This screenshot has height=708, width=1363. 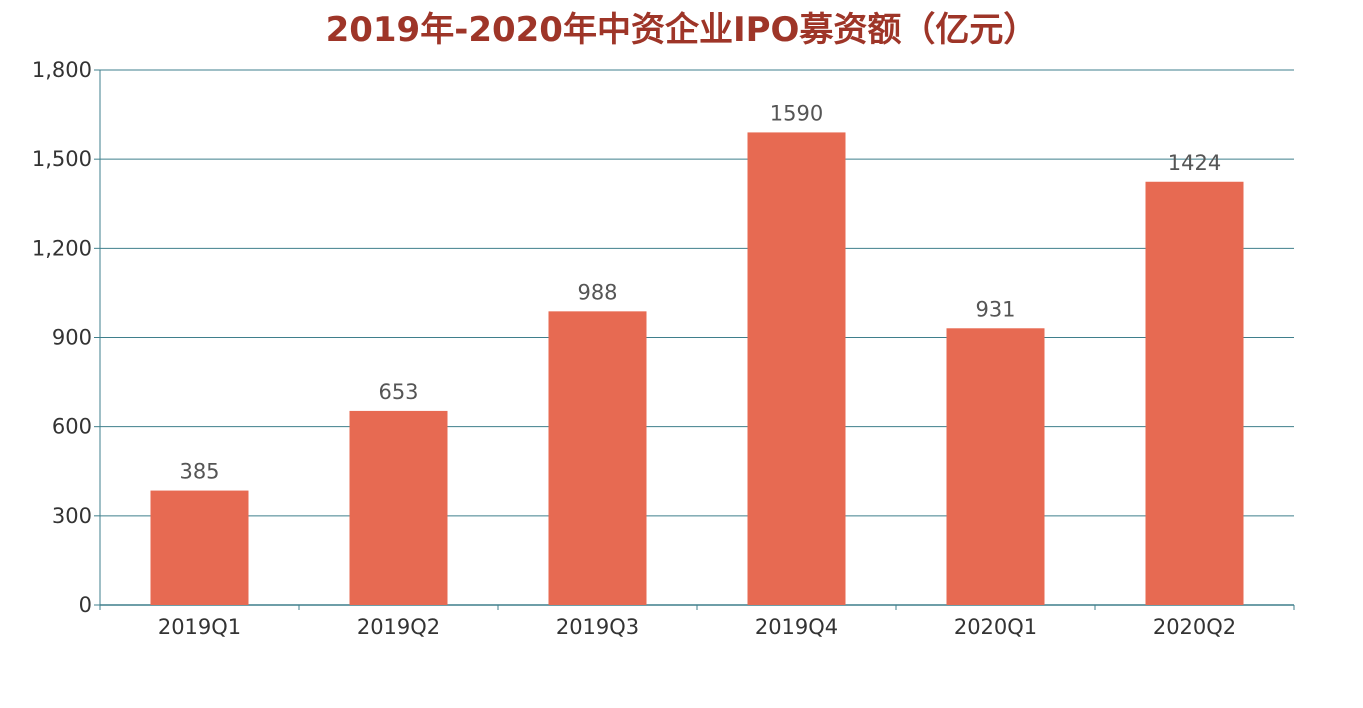 I want to click on x-tick-label: 2020Q2, so click(x=1194, y=627).